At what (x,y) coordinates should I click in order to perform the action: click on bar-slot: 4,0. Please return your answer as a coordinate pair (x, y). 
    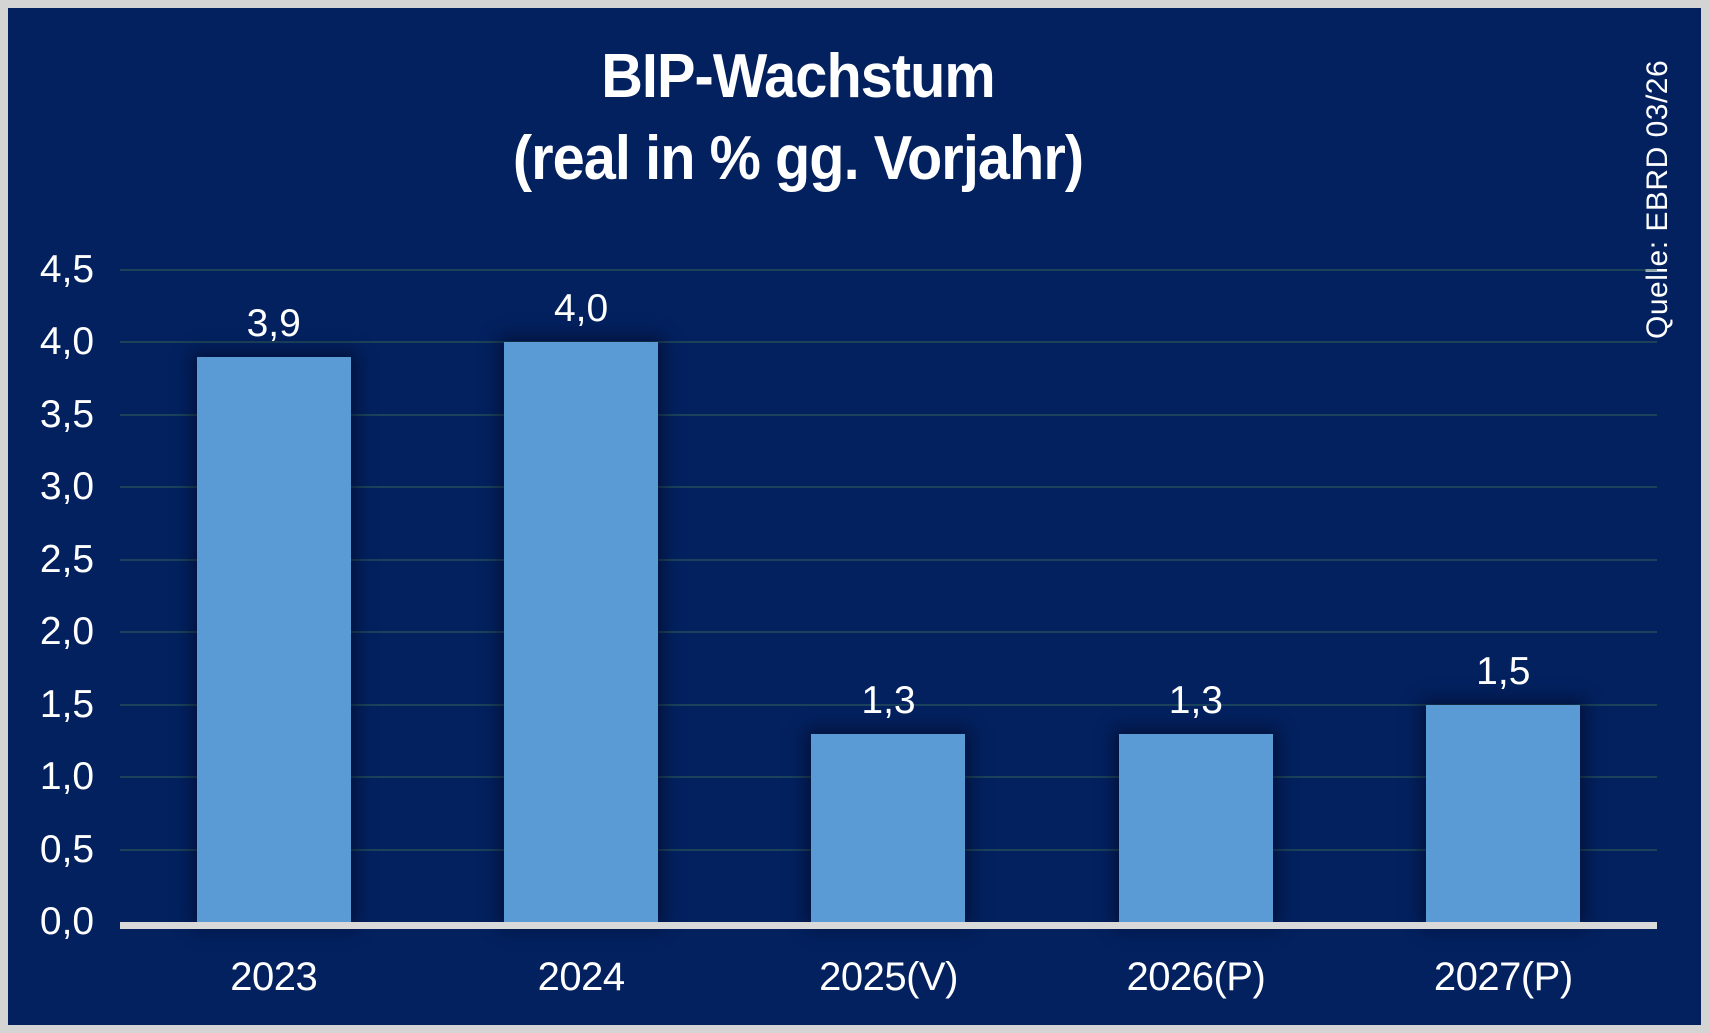
    Looking at the image, I should click on (580, 596).